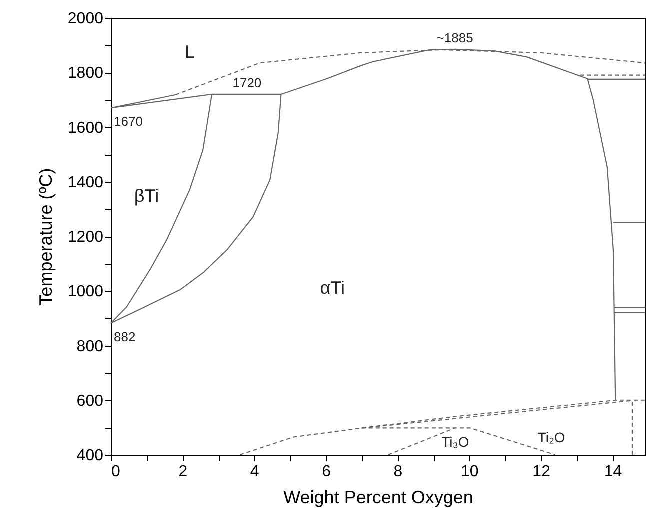 The width and height of the screenshot is (646, 526). Describe the element at coordinates (125, 336) in the screenshot. I see `annotation: 882` at that location.